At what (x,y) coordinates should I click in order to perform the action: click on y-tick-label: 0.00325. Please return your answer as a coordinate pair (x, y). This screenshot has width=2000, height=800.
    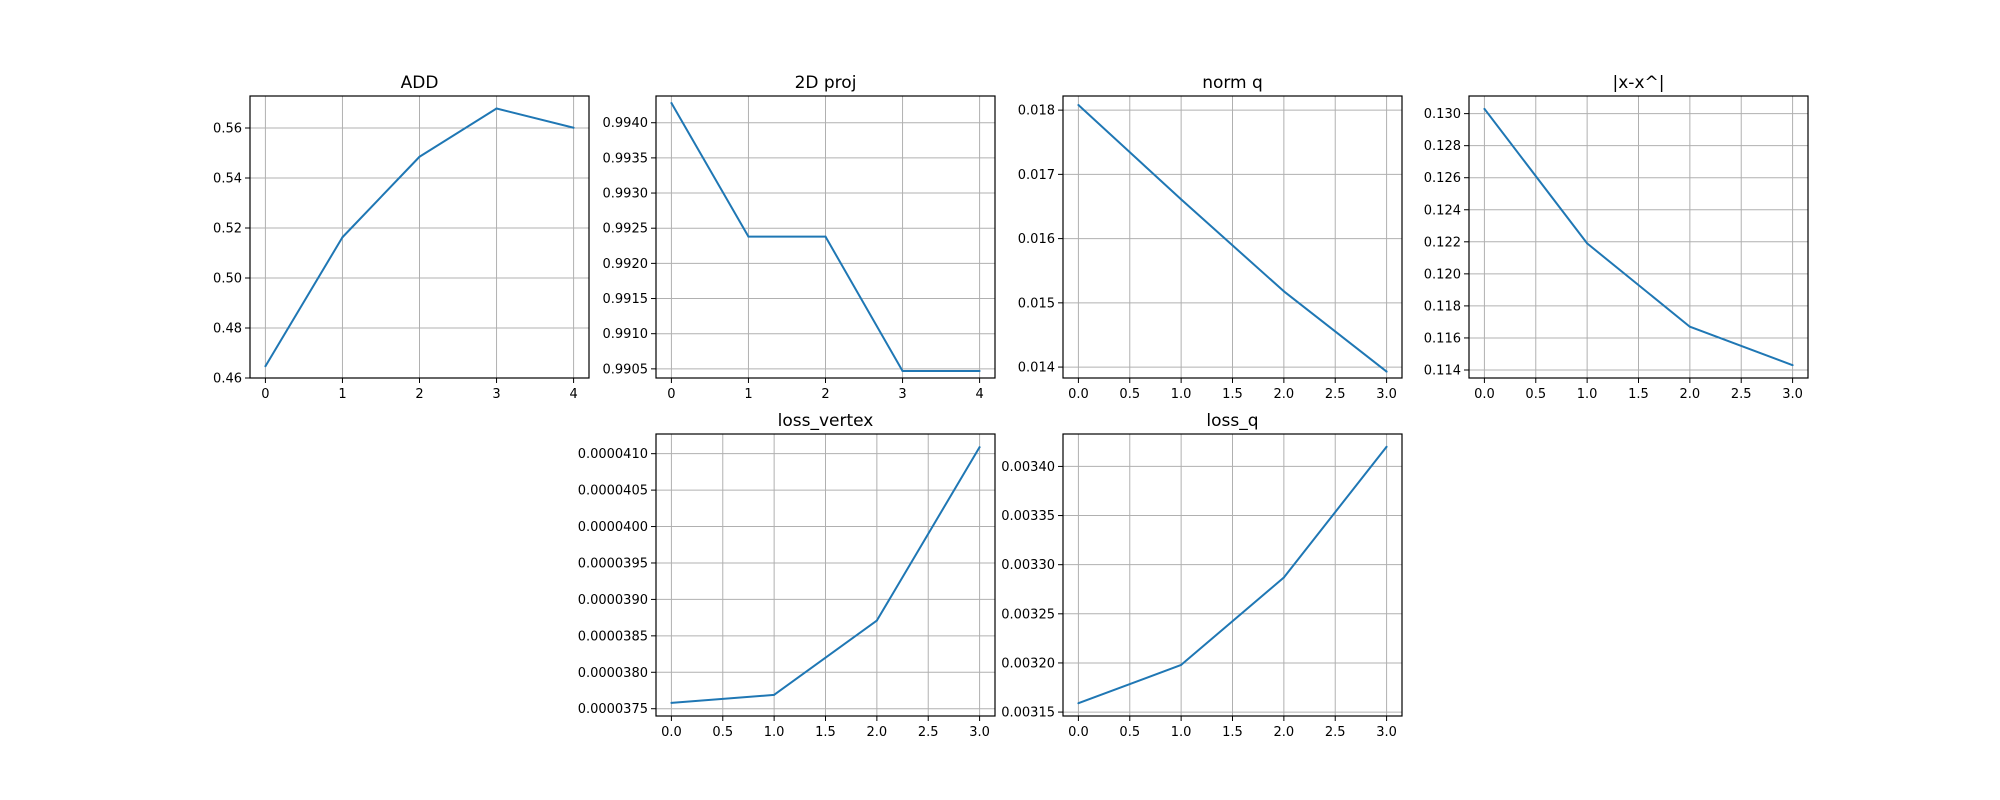
    Looking at the image, I should click on (1028, 614).